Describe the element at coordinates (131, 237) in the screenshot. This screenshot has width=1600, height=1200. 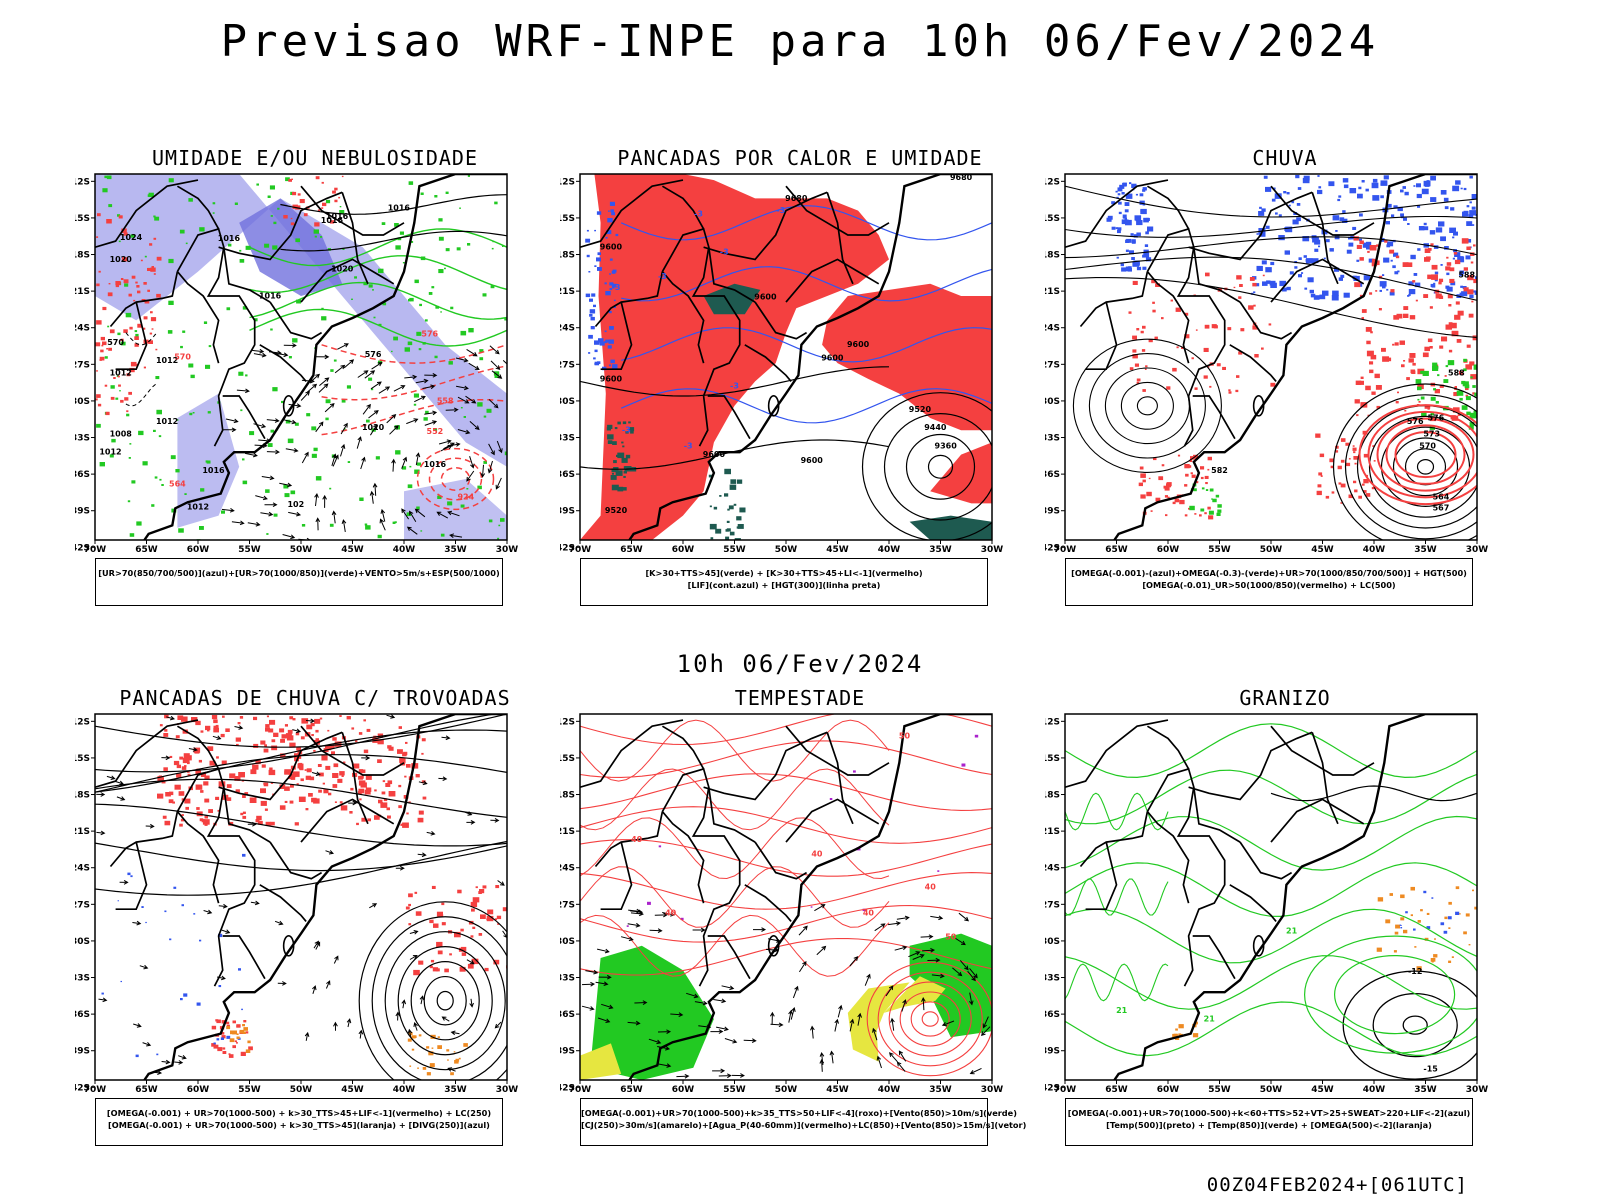
I see `contour-label: 1024` at that location.